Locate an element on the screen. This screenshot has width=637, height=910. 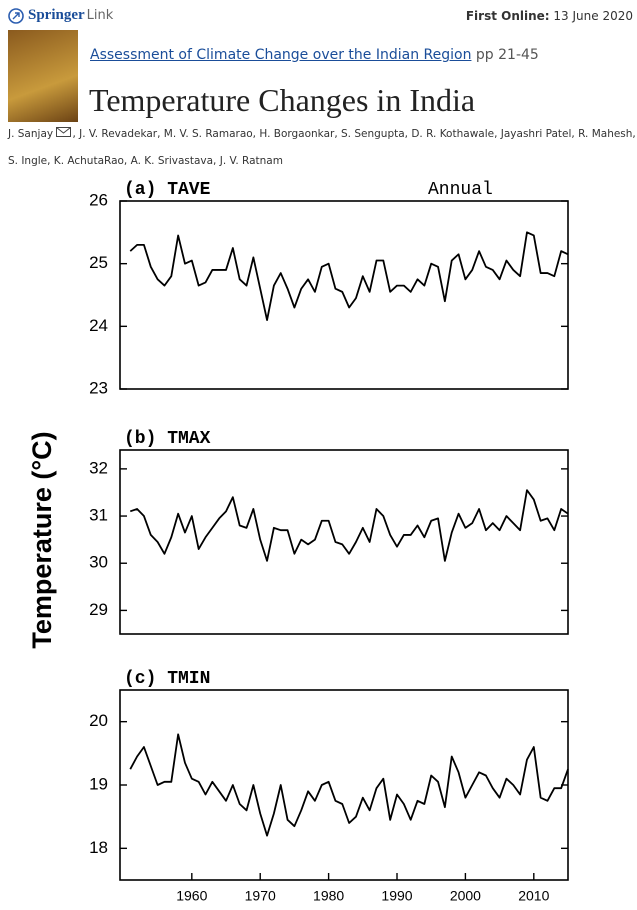
x-tick-label: 2010 is located at coordinates (533, 896).